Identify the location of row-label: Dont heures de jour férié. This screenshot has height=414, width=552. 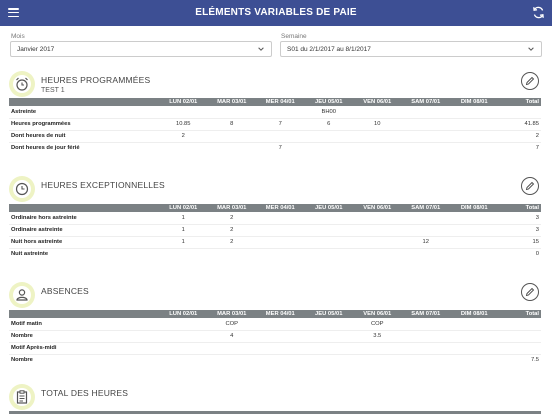
(45, 148).